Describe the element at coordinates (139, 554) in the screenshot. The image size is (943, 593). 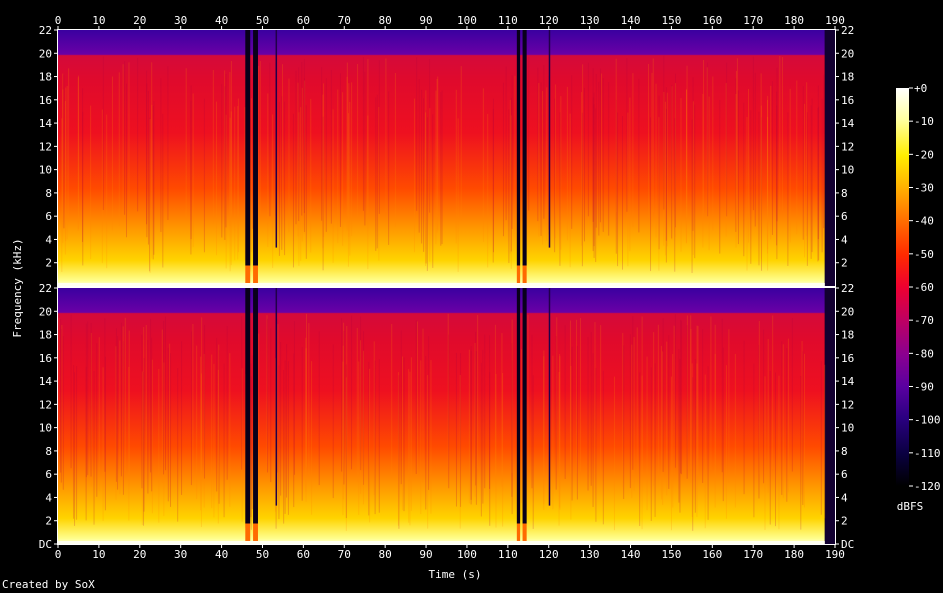
I see `x-tick-label: 20` at that location.